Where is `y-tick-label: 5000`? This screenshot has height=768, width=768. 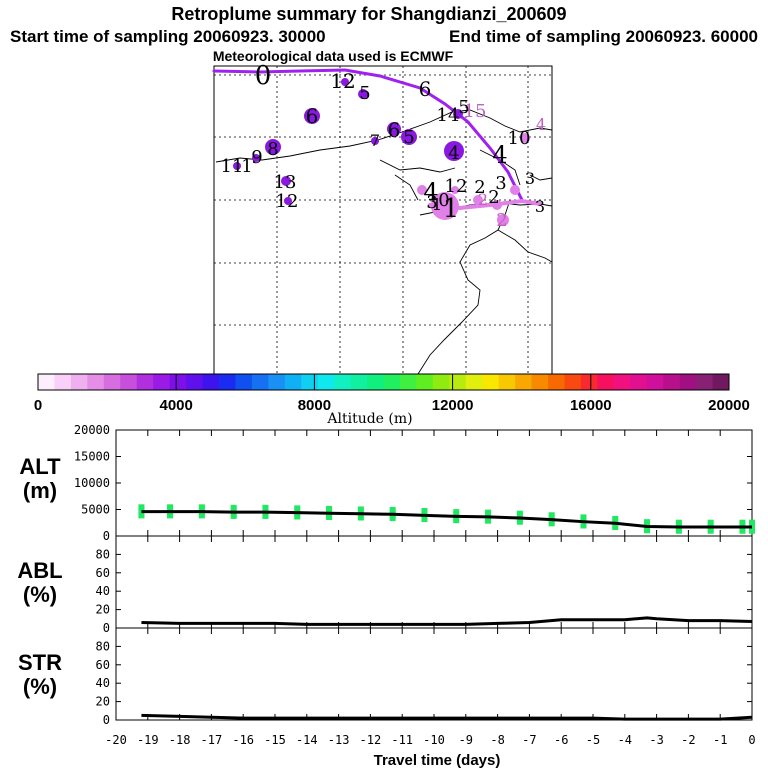
y-tick-label: 5000 is located at coordinates (95, 510).